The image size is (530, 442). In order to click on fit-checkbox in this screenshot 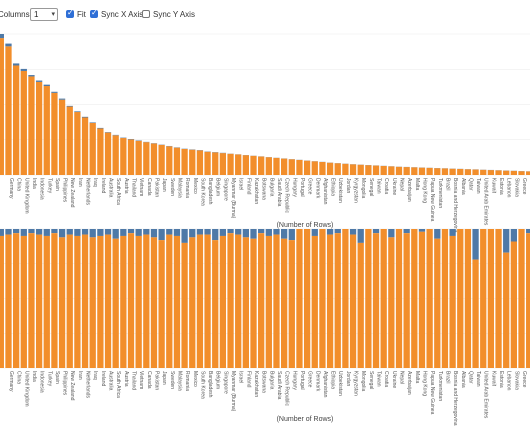, I will do `click(70, 13)`.